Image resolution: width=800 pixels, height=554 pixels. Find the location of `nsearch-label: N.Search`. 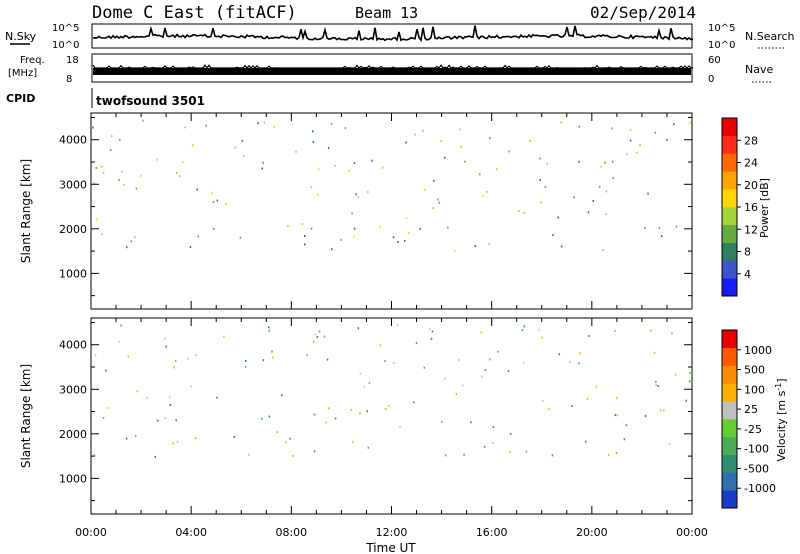

nsearch-label: N.Search is located at coordinates (770, 36).